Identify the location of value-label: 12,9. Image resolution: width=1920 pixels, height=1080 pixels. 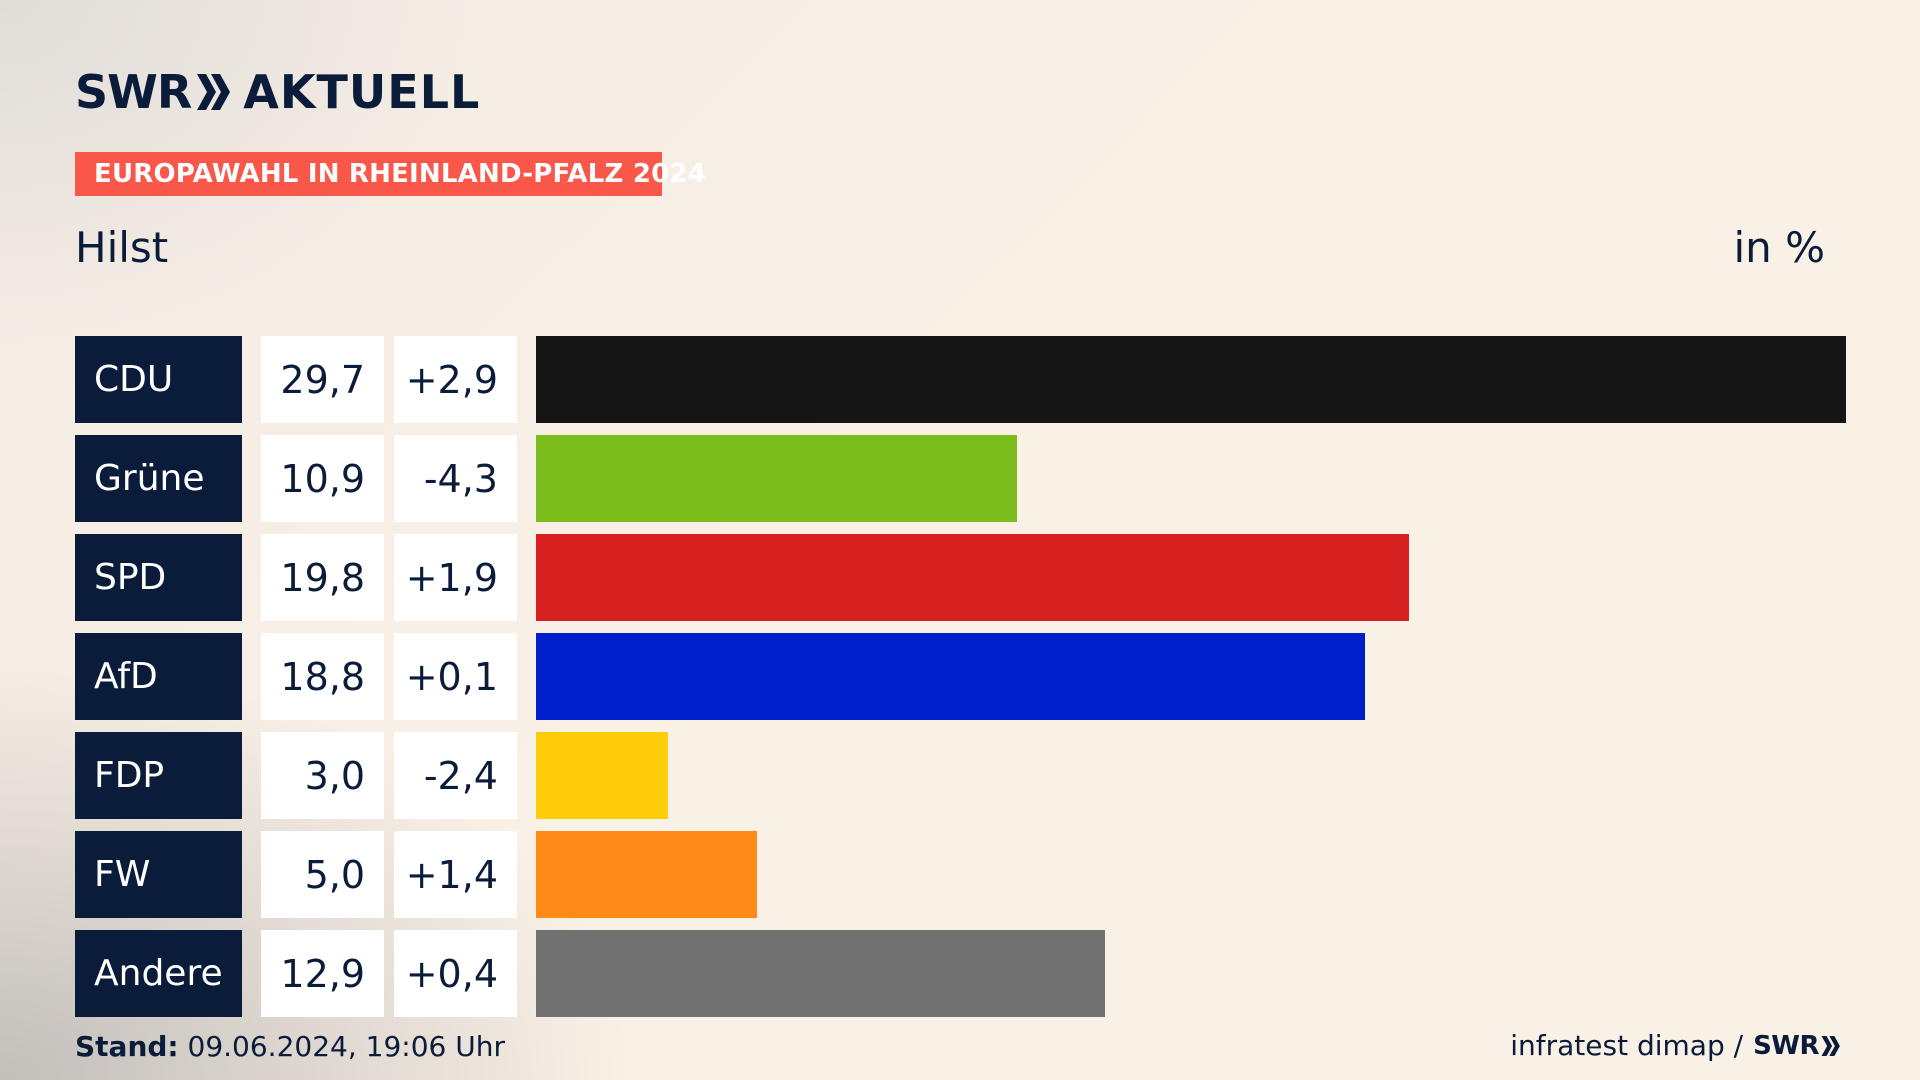
(322, 973).